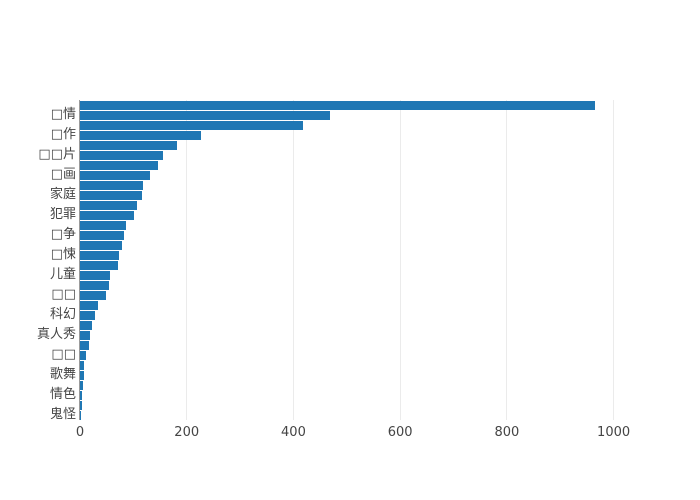 Image resolution: width=700 pixels, height=500 pixels. What do you see at coordinates (62, 394) in the screenshot?
I see `y-tick-label: 情色` at bounding box center [62, 394].